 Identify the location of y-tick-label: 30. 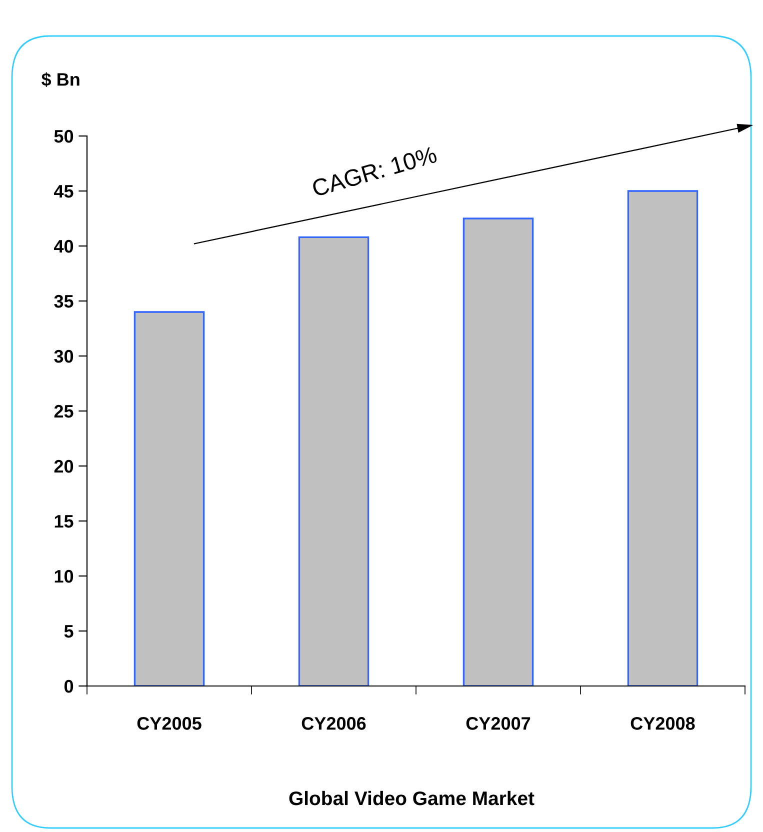
(64, 356).